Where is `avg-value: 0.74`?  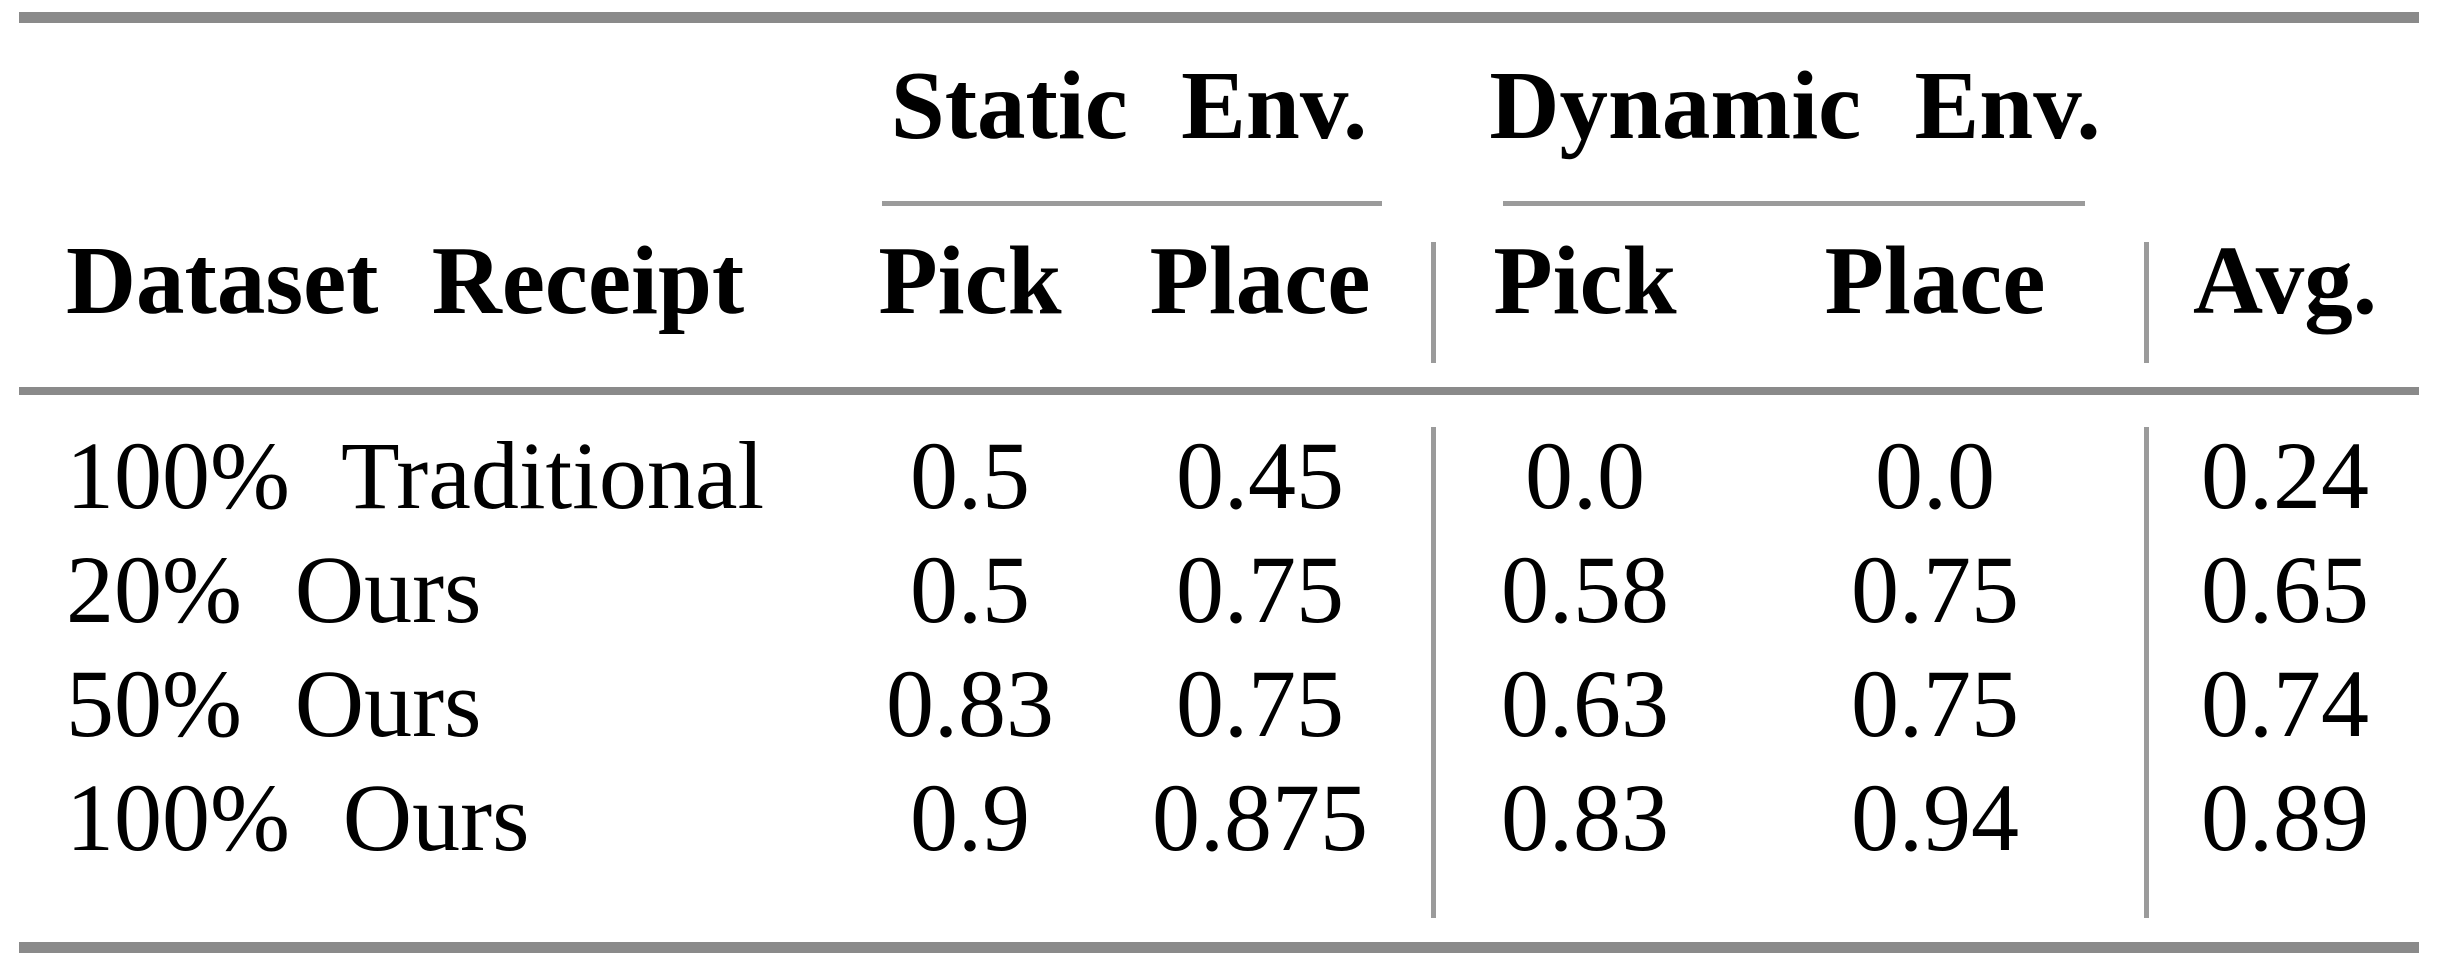
avg-value: 0.74 is located at coordinates (2285, 703).